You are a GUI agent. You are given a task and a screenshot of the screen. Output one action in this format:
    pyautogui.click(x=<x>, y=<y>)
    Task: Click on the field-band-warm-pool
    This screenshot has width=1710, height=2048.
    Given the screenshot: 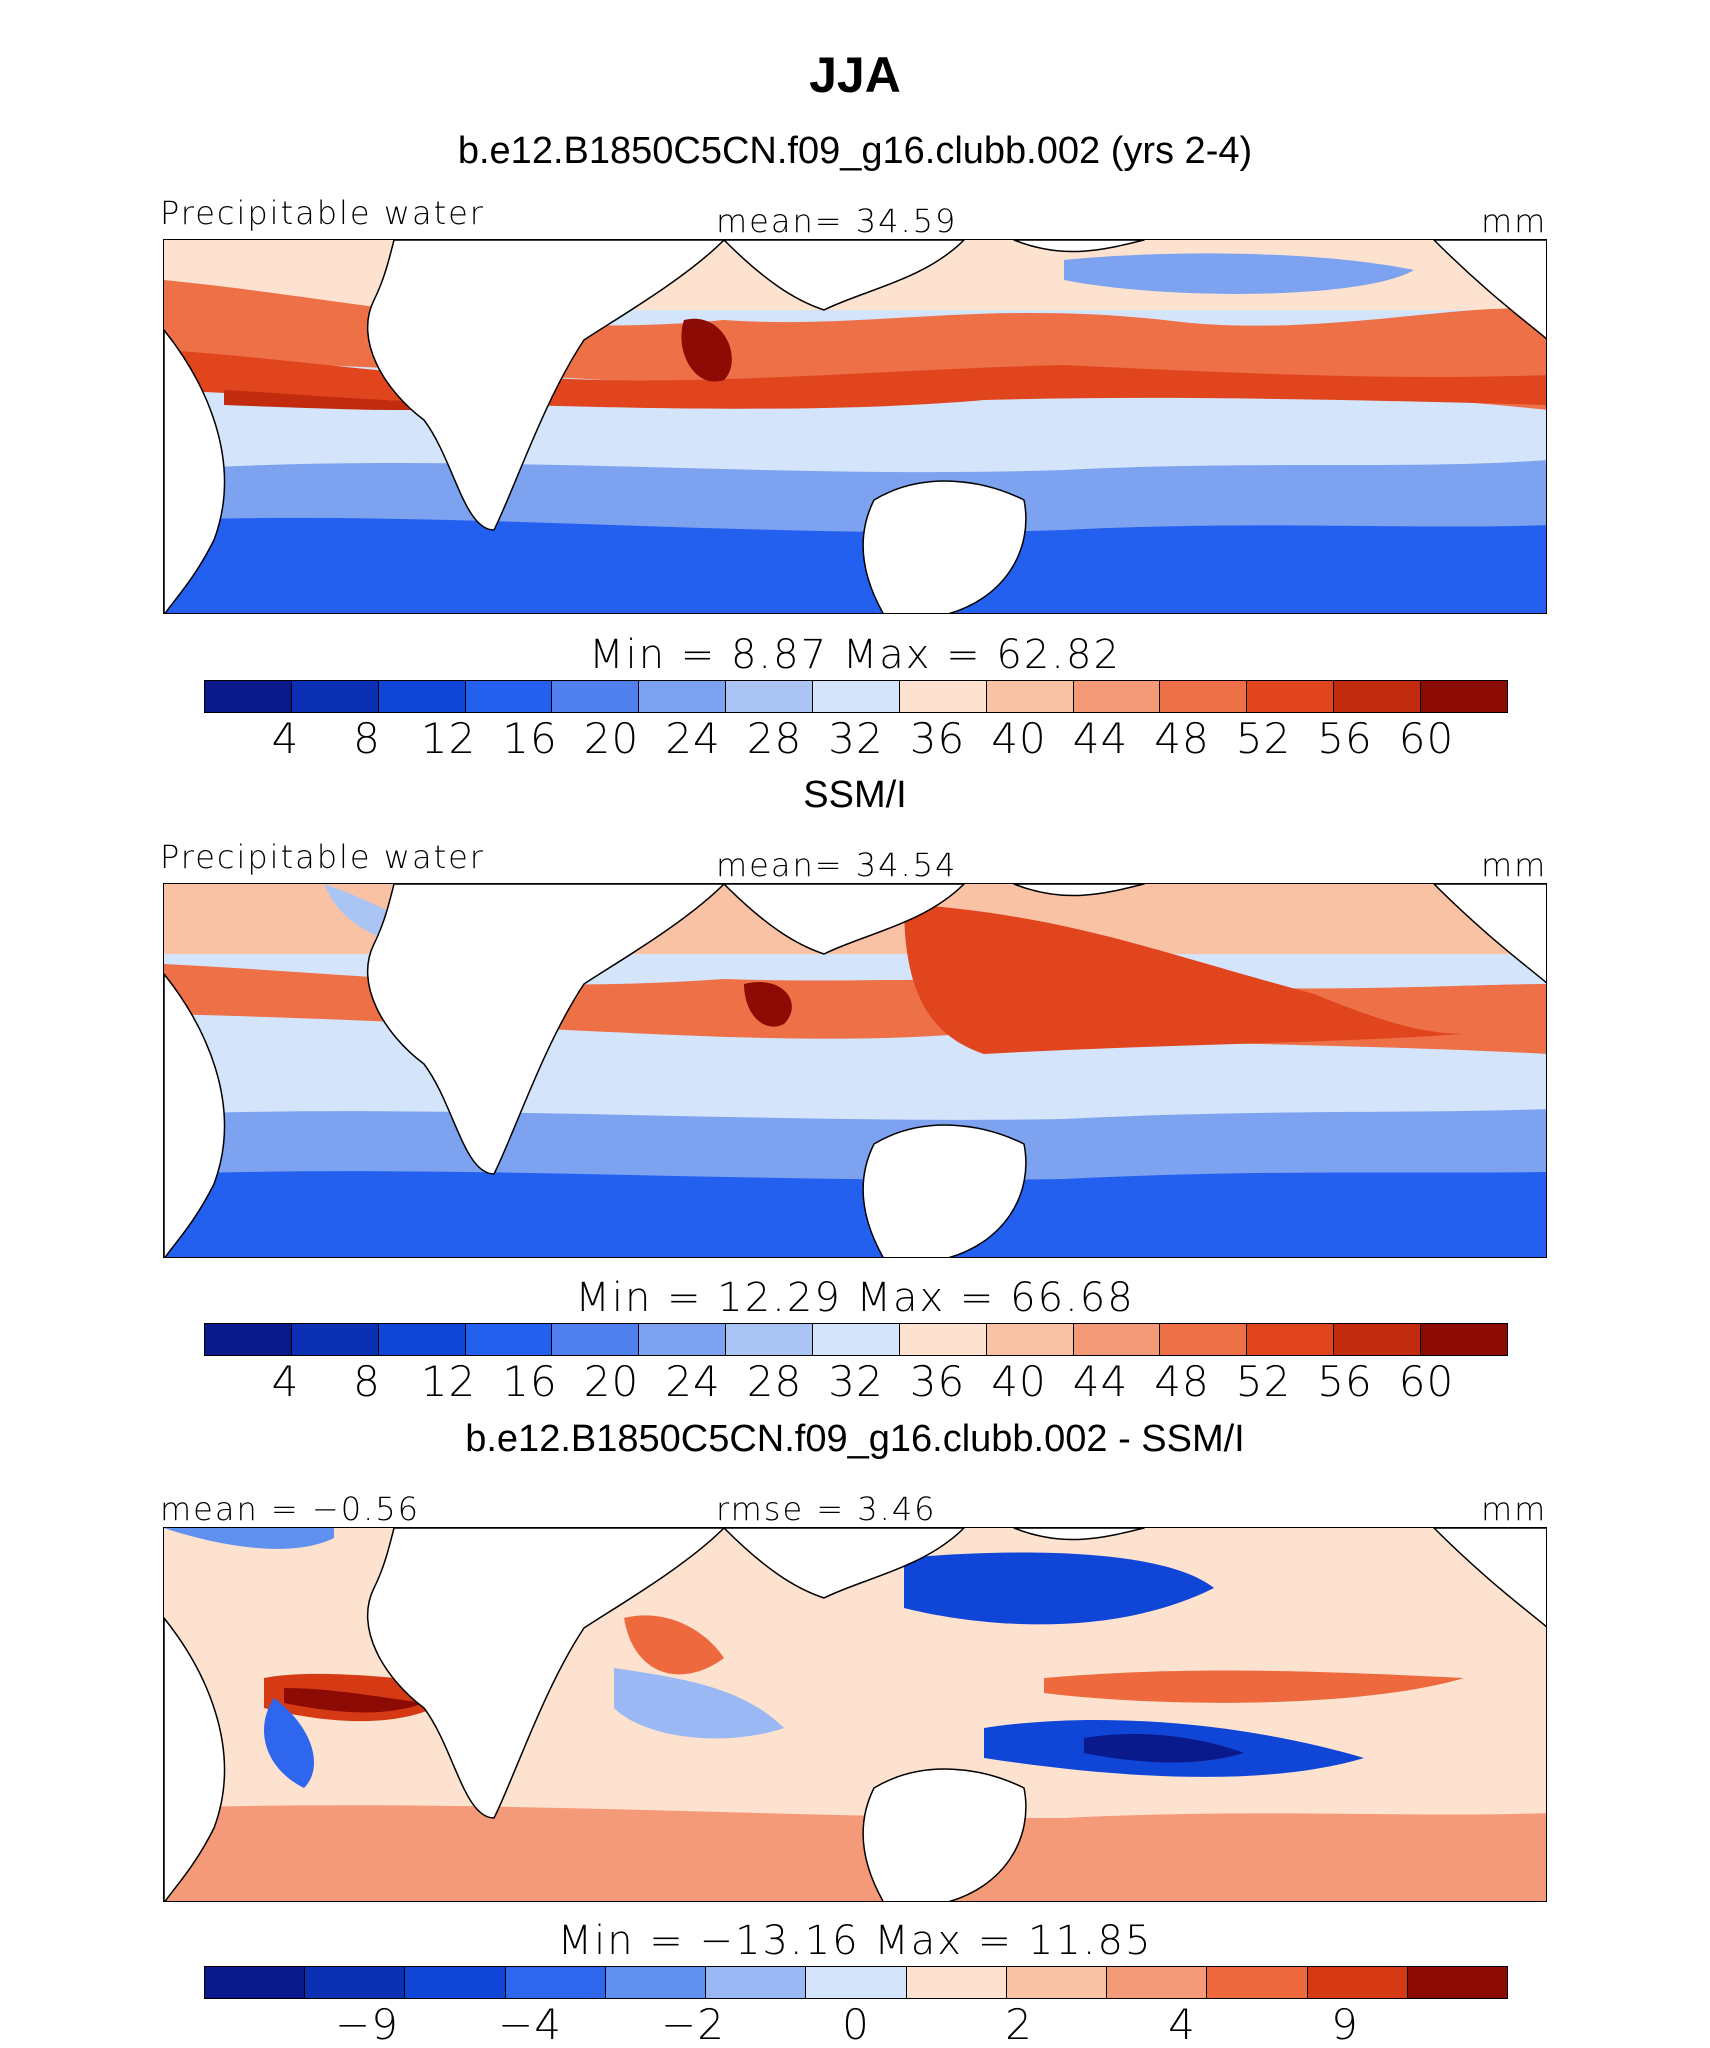 What is the action you would take?
    pyautogui.click(x=1184, y=979)
    